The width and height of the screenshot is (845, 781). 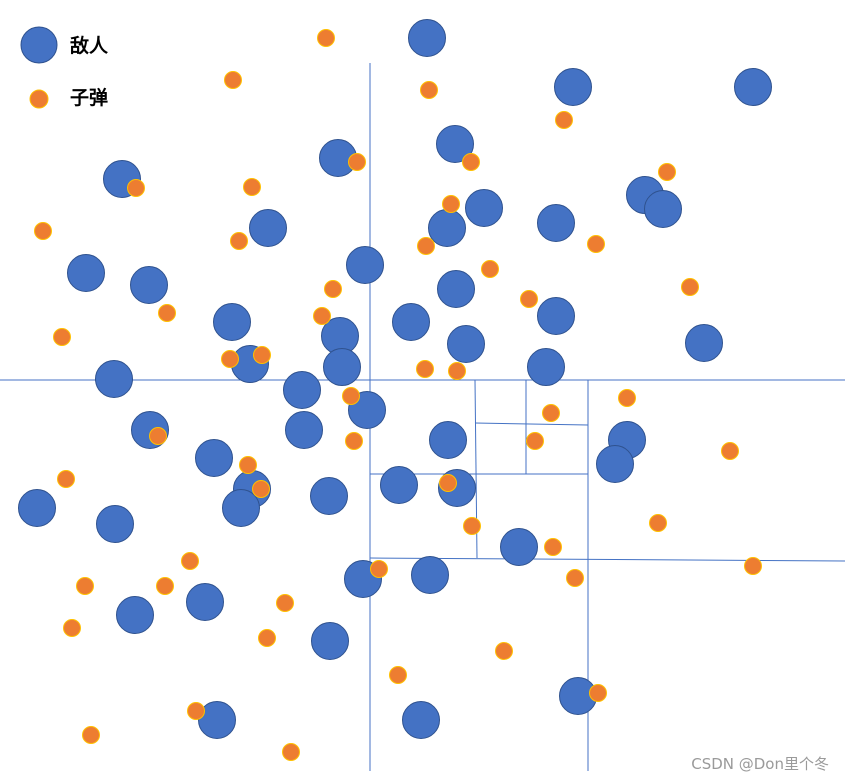 What do you see at coordinates (89, 97) in the screenshot?
I see `legend-bullet-label: 子弹` at bounding box center [89, 97].